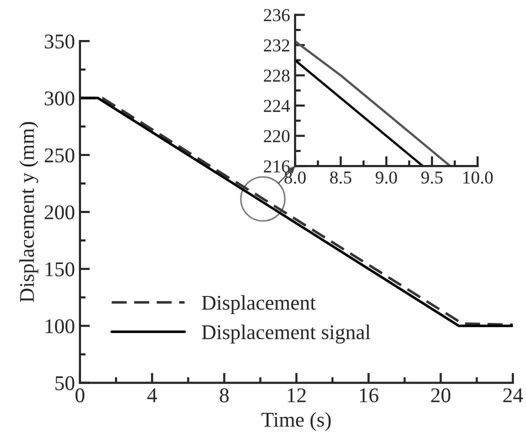 Image resolution: width=526 pixels, height=437 pixels. I want to click on x-tick-label: 24, so click(513, 395).